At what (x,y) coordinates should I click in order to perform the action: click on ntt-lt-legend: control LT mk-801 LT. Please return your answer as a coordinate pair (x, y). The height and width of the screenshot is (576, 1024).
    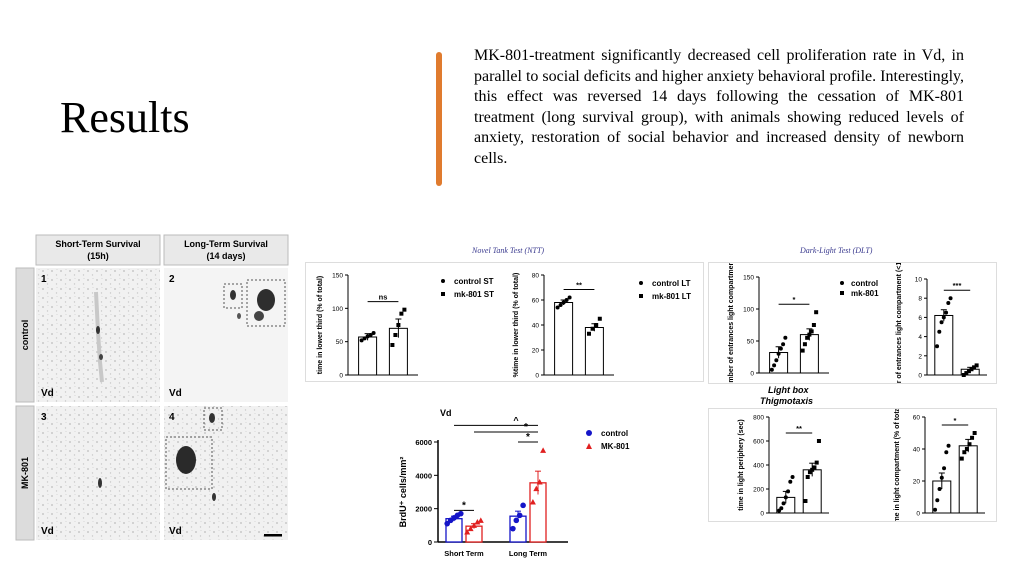
    Looking at the image, I should click on (665, 290).